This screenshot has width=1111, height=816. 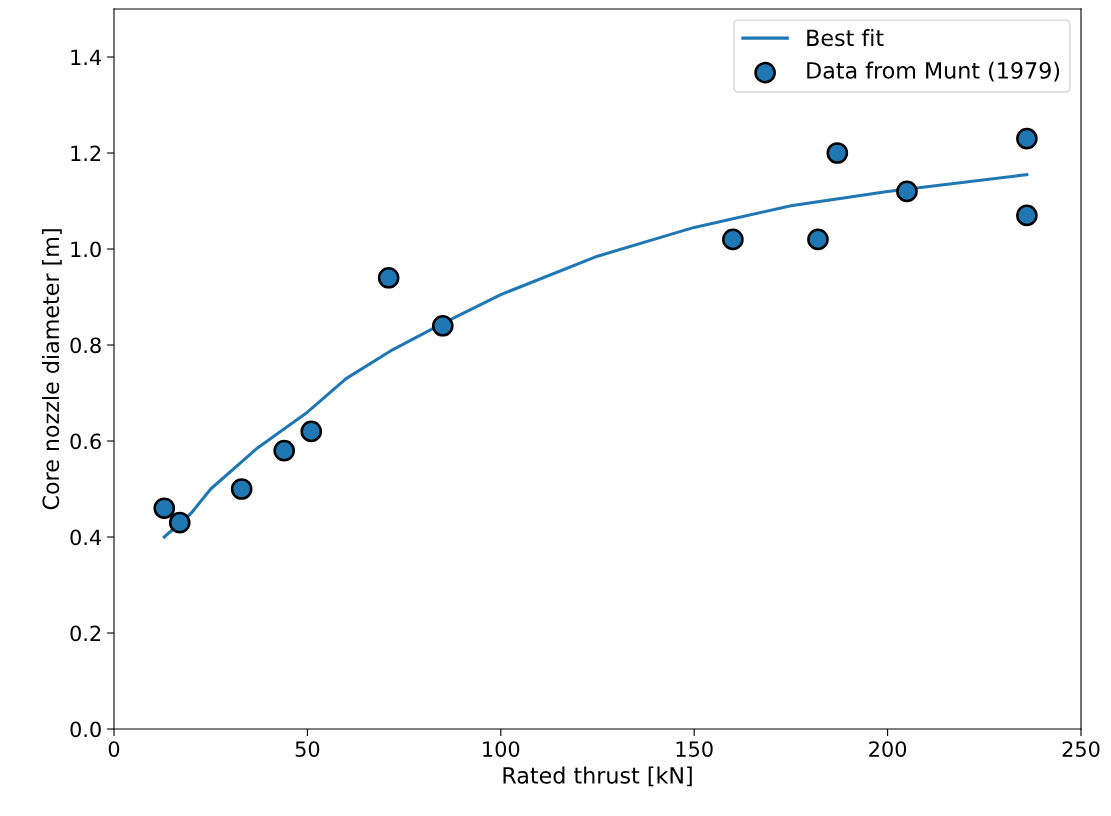 I want to click on legend-label: Best fit, so click(x=845, y=38).